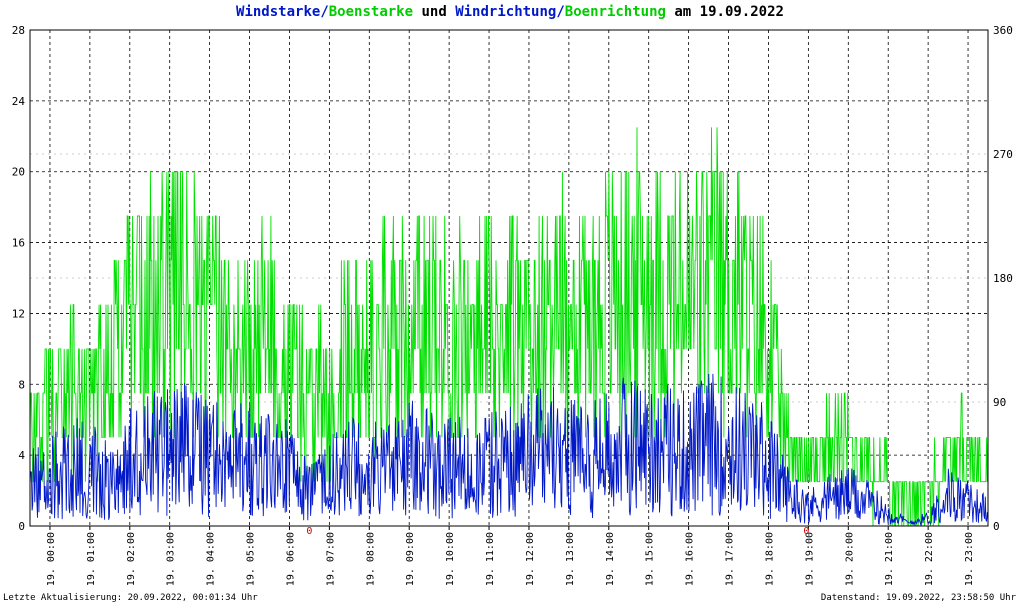 The height and width of the screenshot is (606, 1020). What do you see at coordinates (969, 559) in the screenshot?
I see `x-tick-label: 19. 23:00` at bounding box center [969, 559].